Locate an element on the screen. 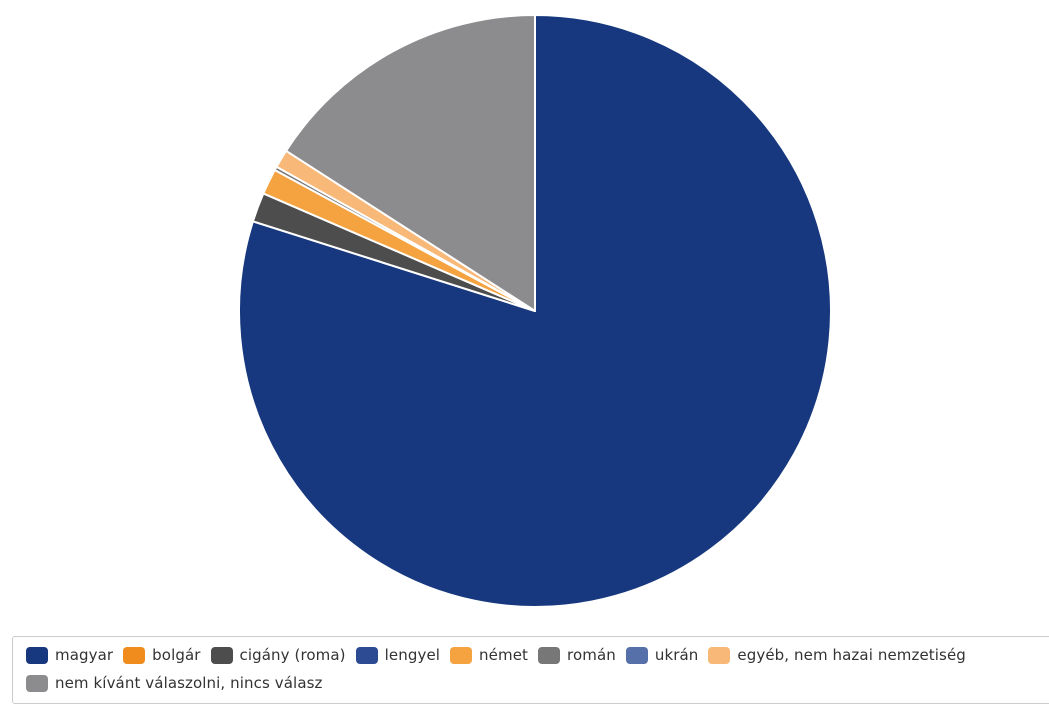 Image resolution: width=1049 pixels, height=704 pixels. legend-label: ukrán is located at coordinates (676, 655).